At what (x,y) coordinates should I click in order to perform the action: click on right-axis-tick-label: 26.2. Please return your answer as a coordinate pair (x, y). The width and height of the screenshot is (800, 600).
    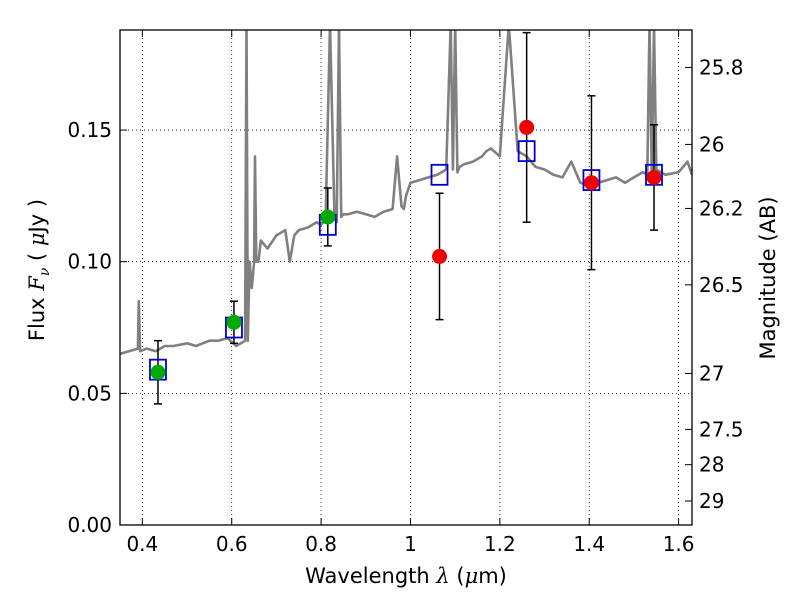
    Looking at the image, I should click on (721, 208).